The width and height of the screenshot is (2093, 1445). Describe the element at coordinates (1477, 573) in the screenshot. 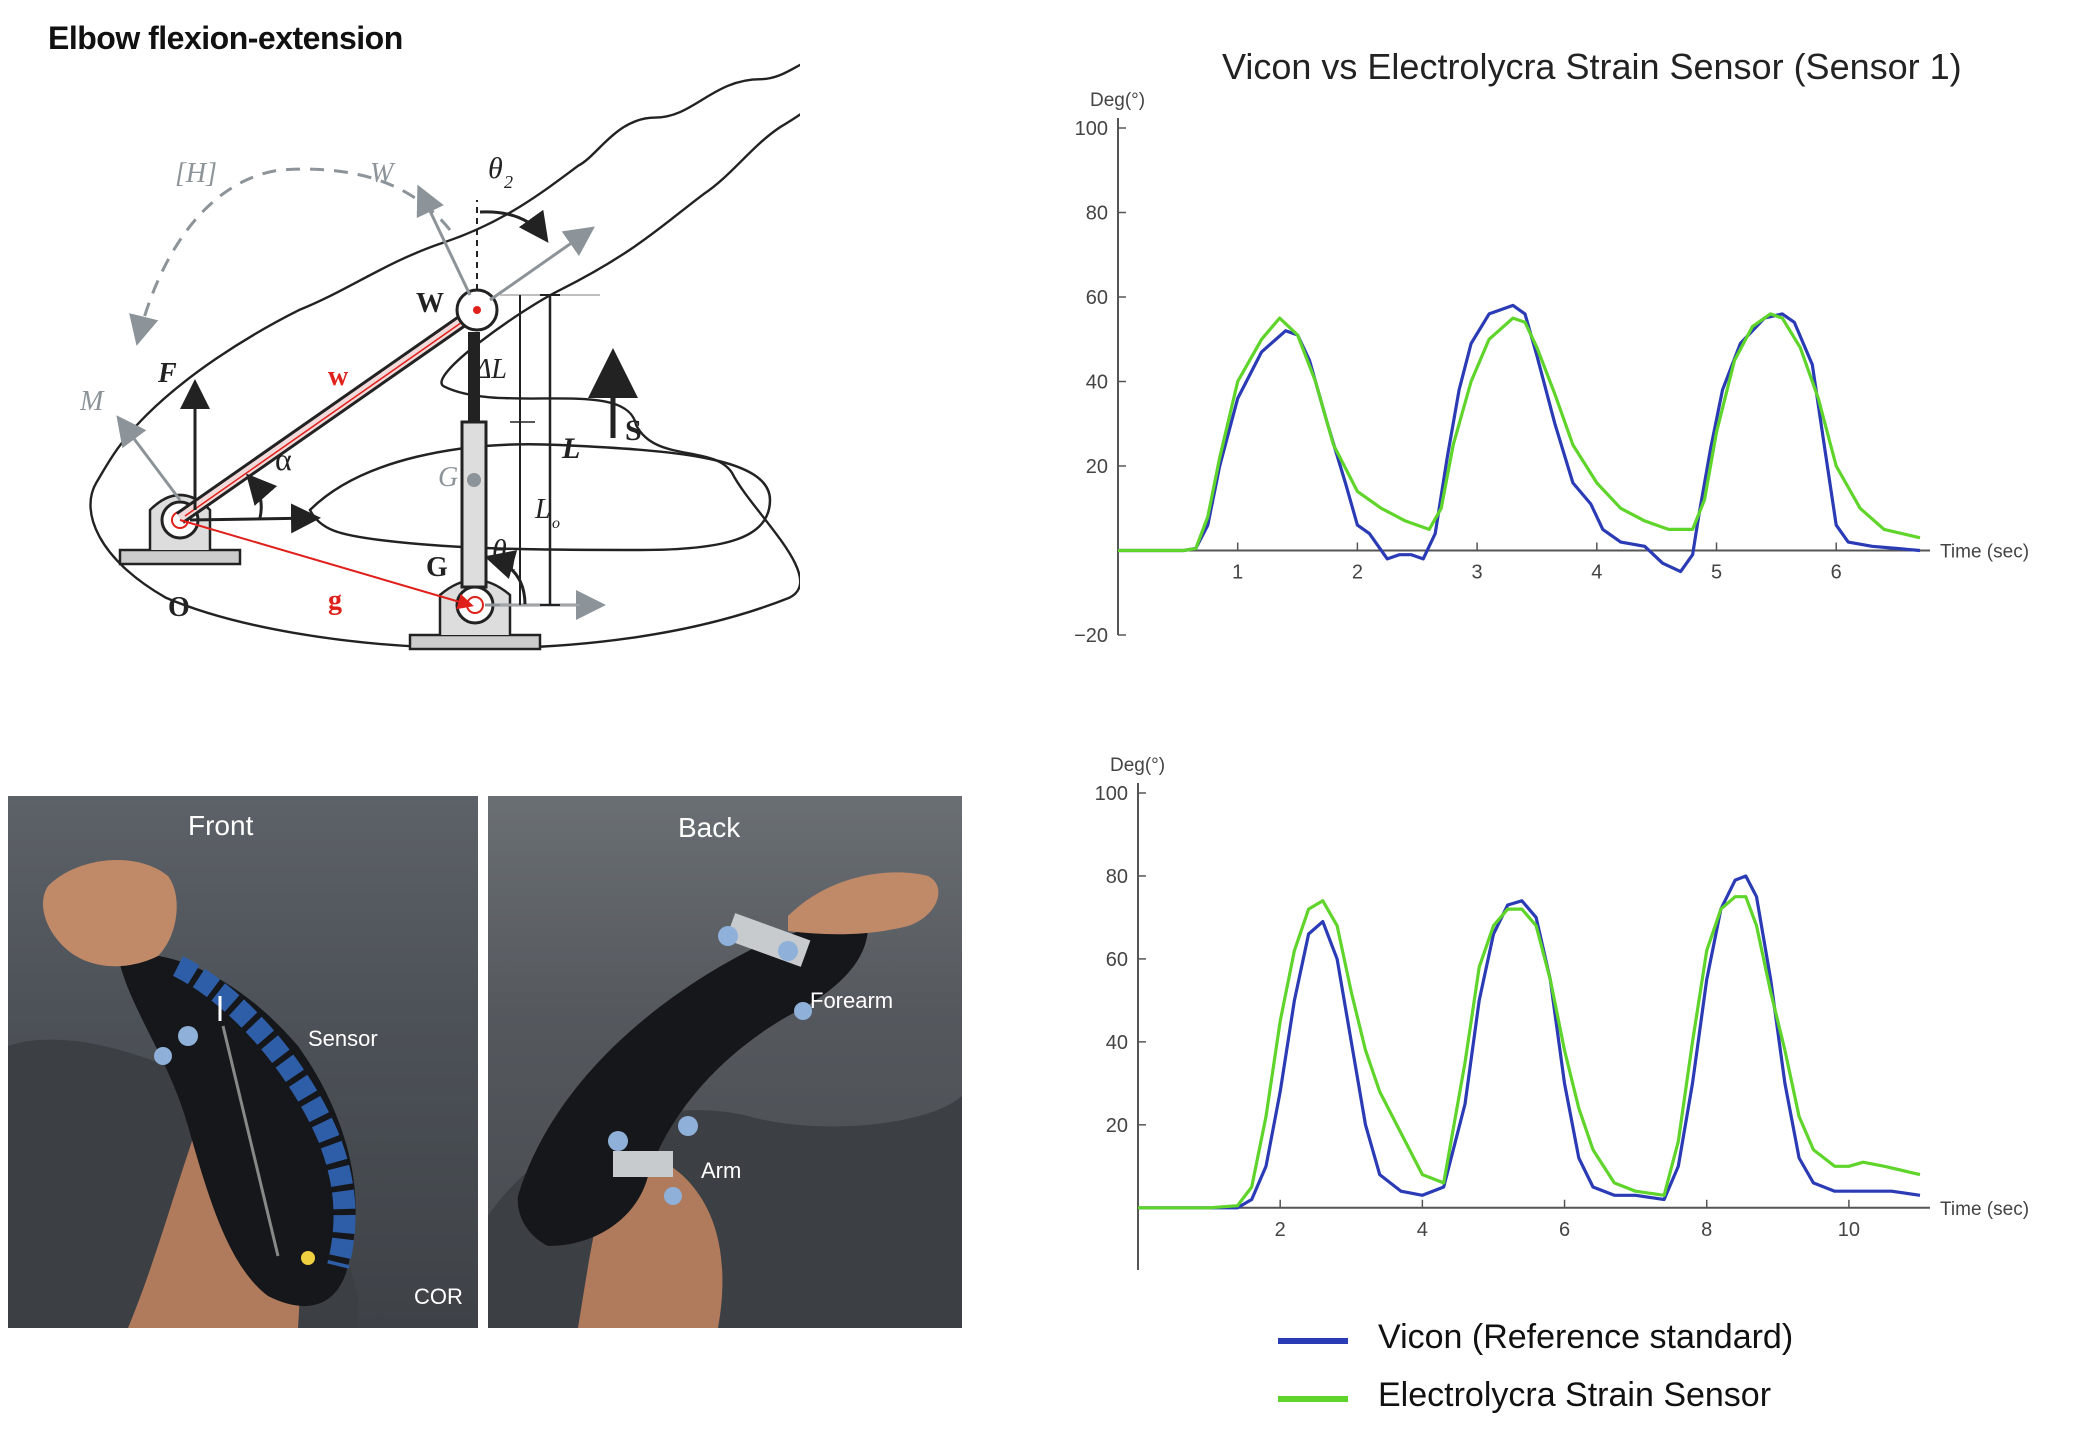

I see `x-tick-label: 3` at that location.